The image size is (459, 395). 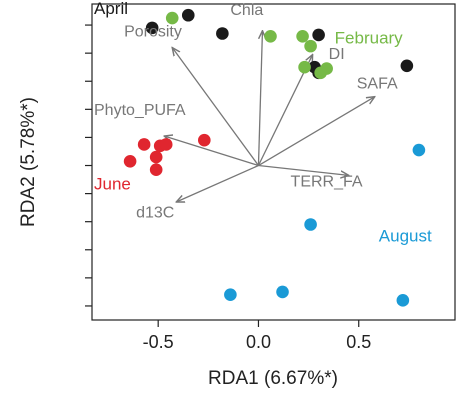 What do you see at coordinates (316, 132) in the screenshot?
I see `vector-arrow-safa` at bounding box center [316, 132].